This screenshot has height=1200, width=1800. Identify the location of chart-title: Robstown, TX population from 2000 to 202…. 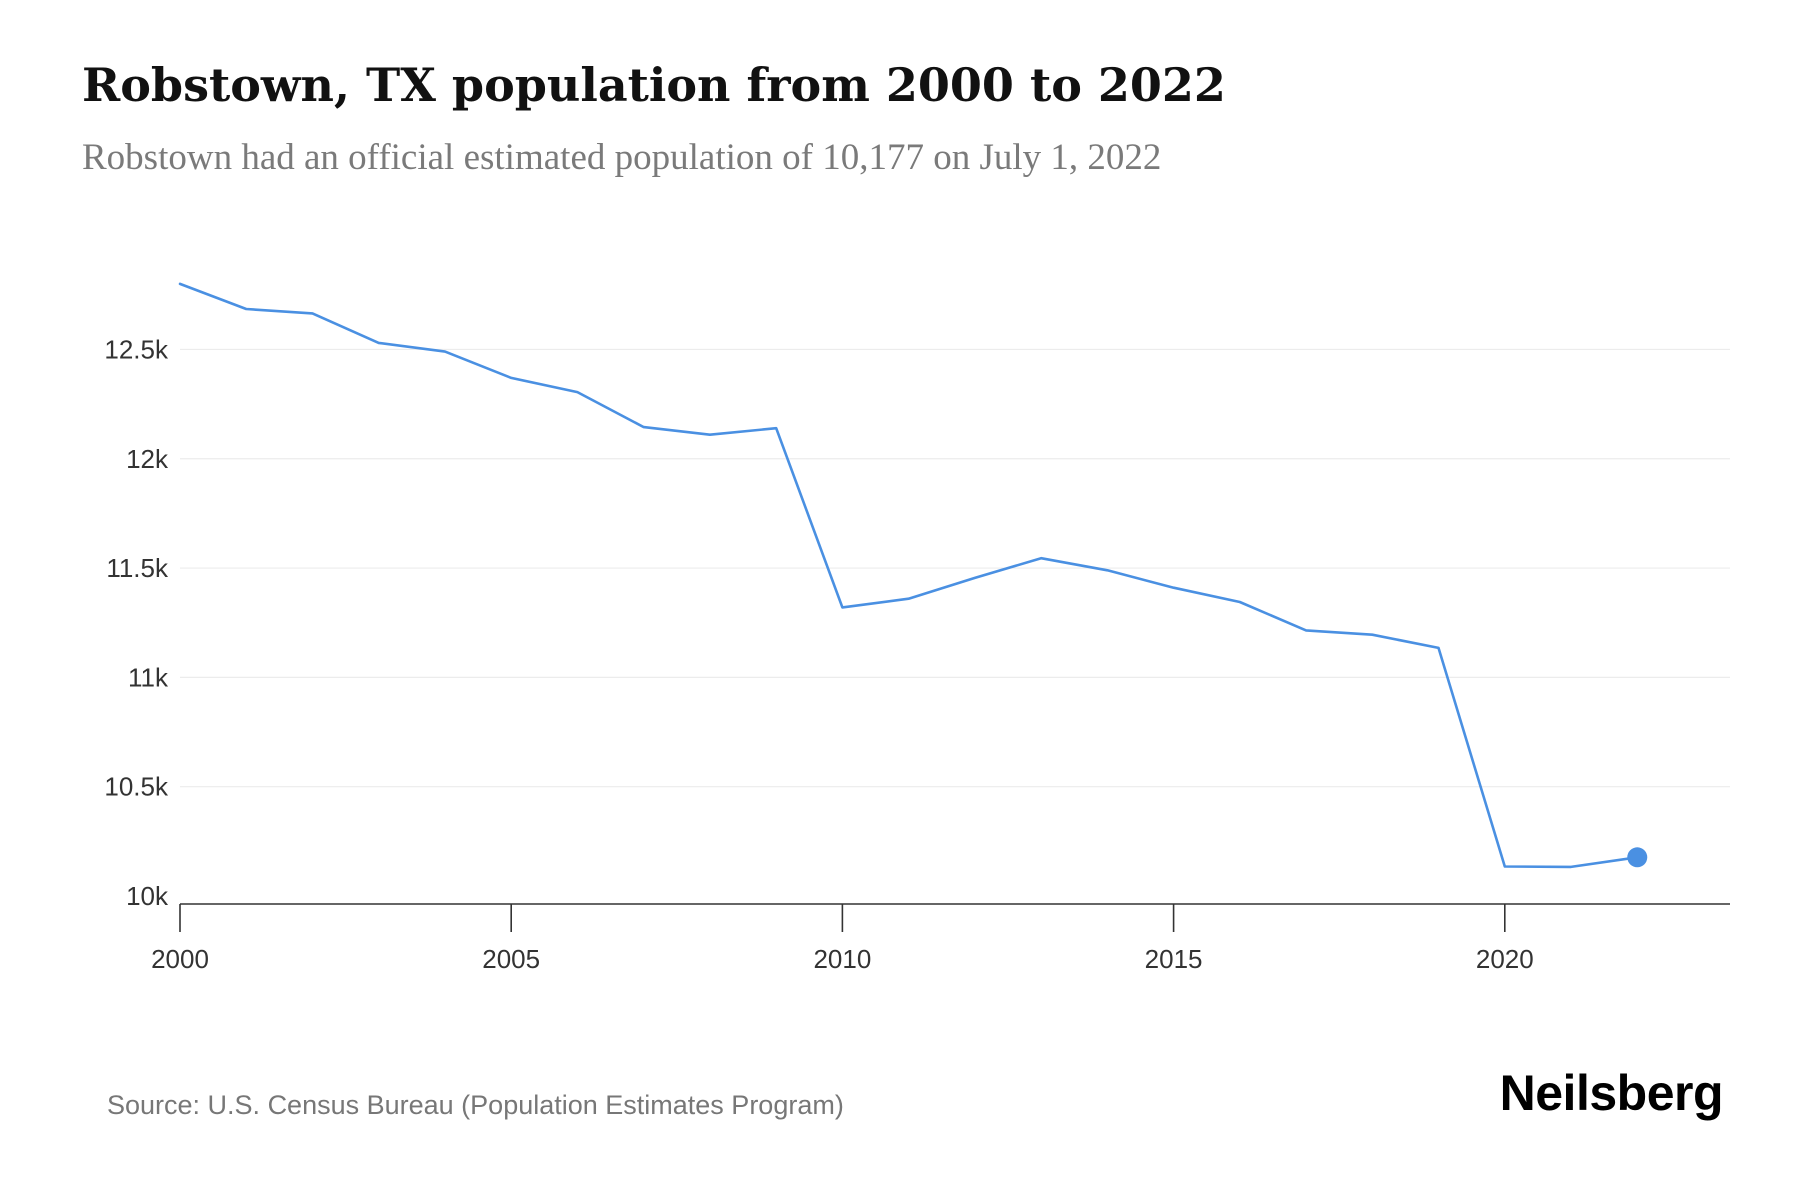
(654, 85).